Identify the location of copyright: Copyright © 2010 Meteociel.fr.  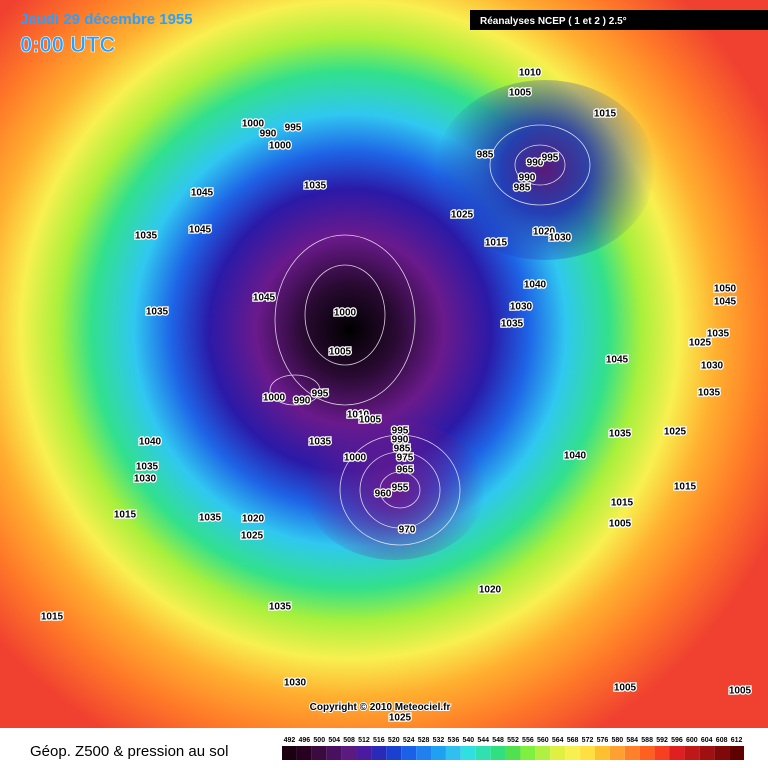
(380, 707).